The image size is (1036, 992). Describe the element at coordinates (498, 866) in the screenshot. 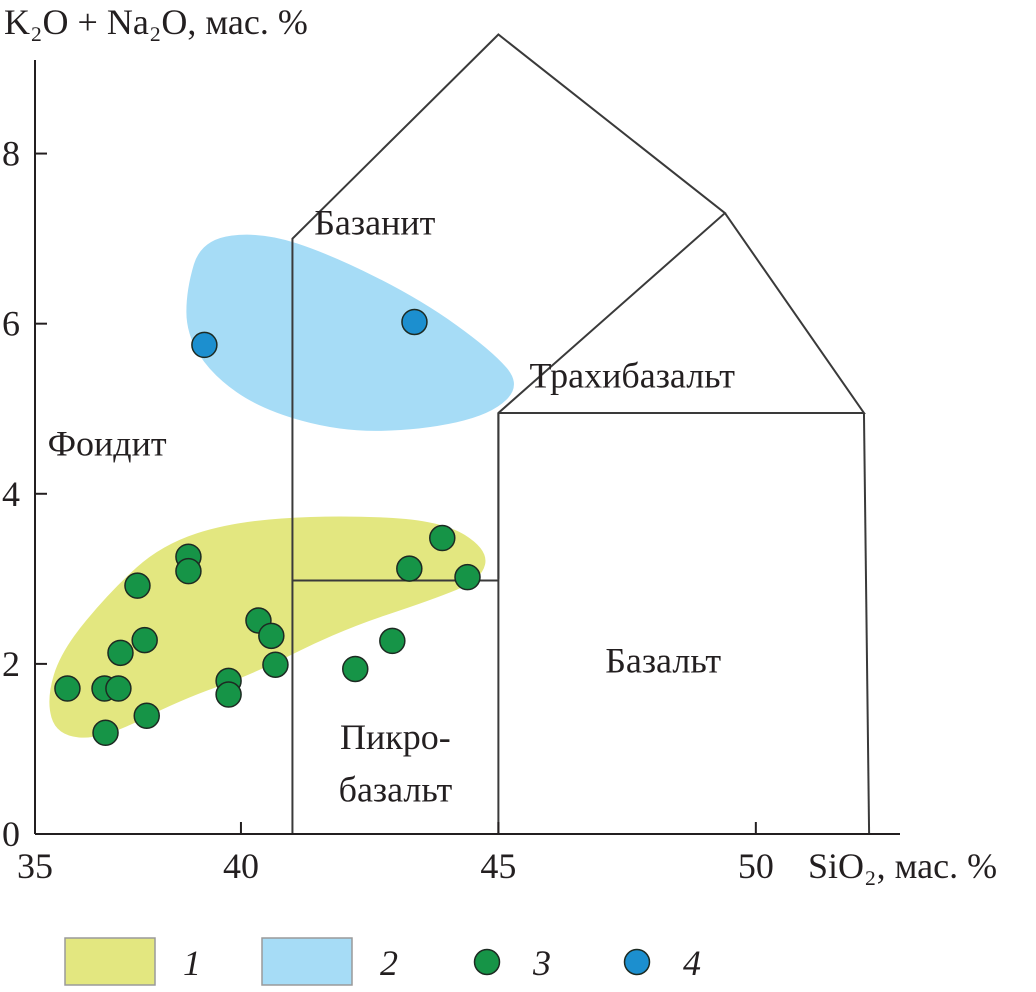

I see `x-tick-label: 45` at that location.